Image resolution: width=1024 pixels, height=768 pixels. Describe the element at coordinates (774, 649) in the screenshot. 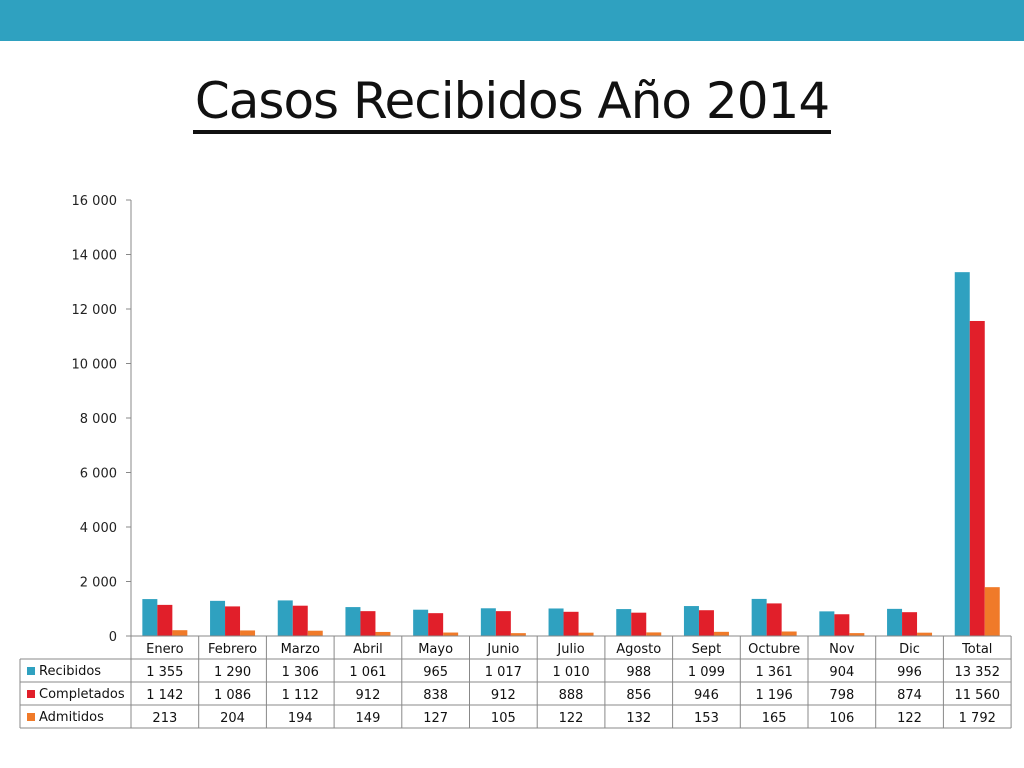

I see `category-label: Octubre` at that location.